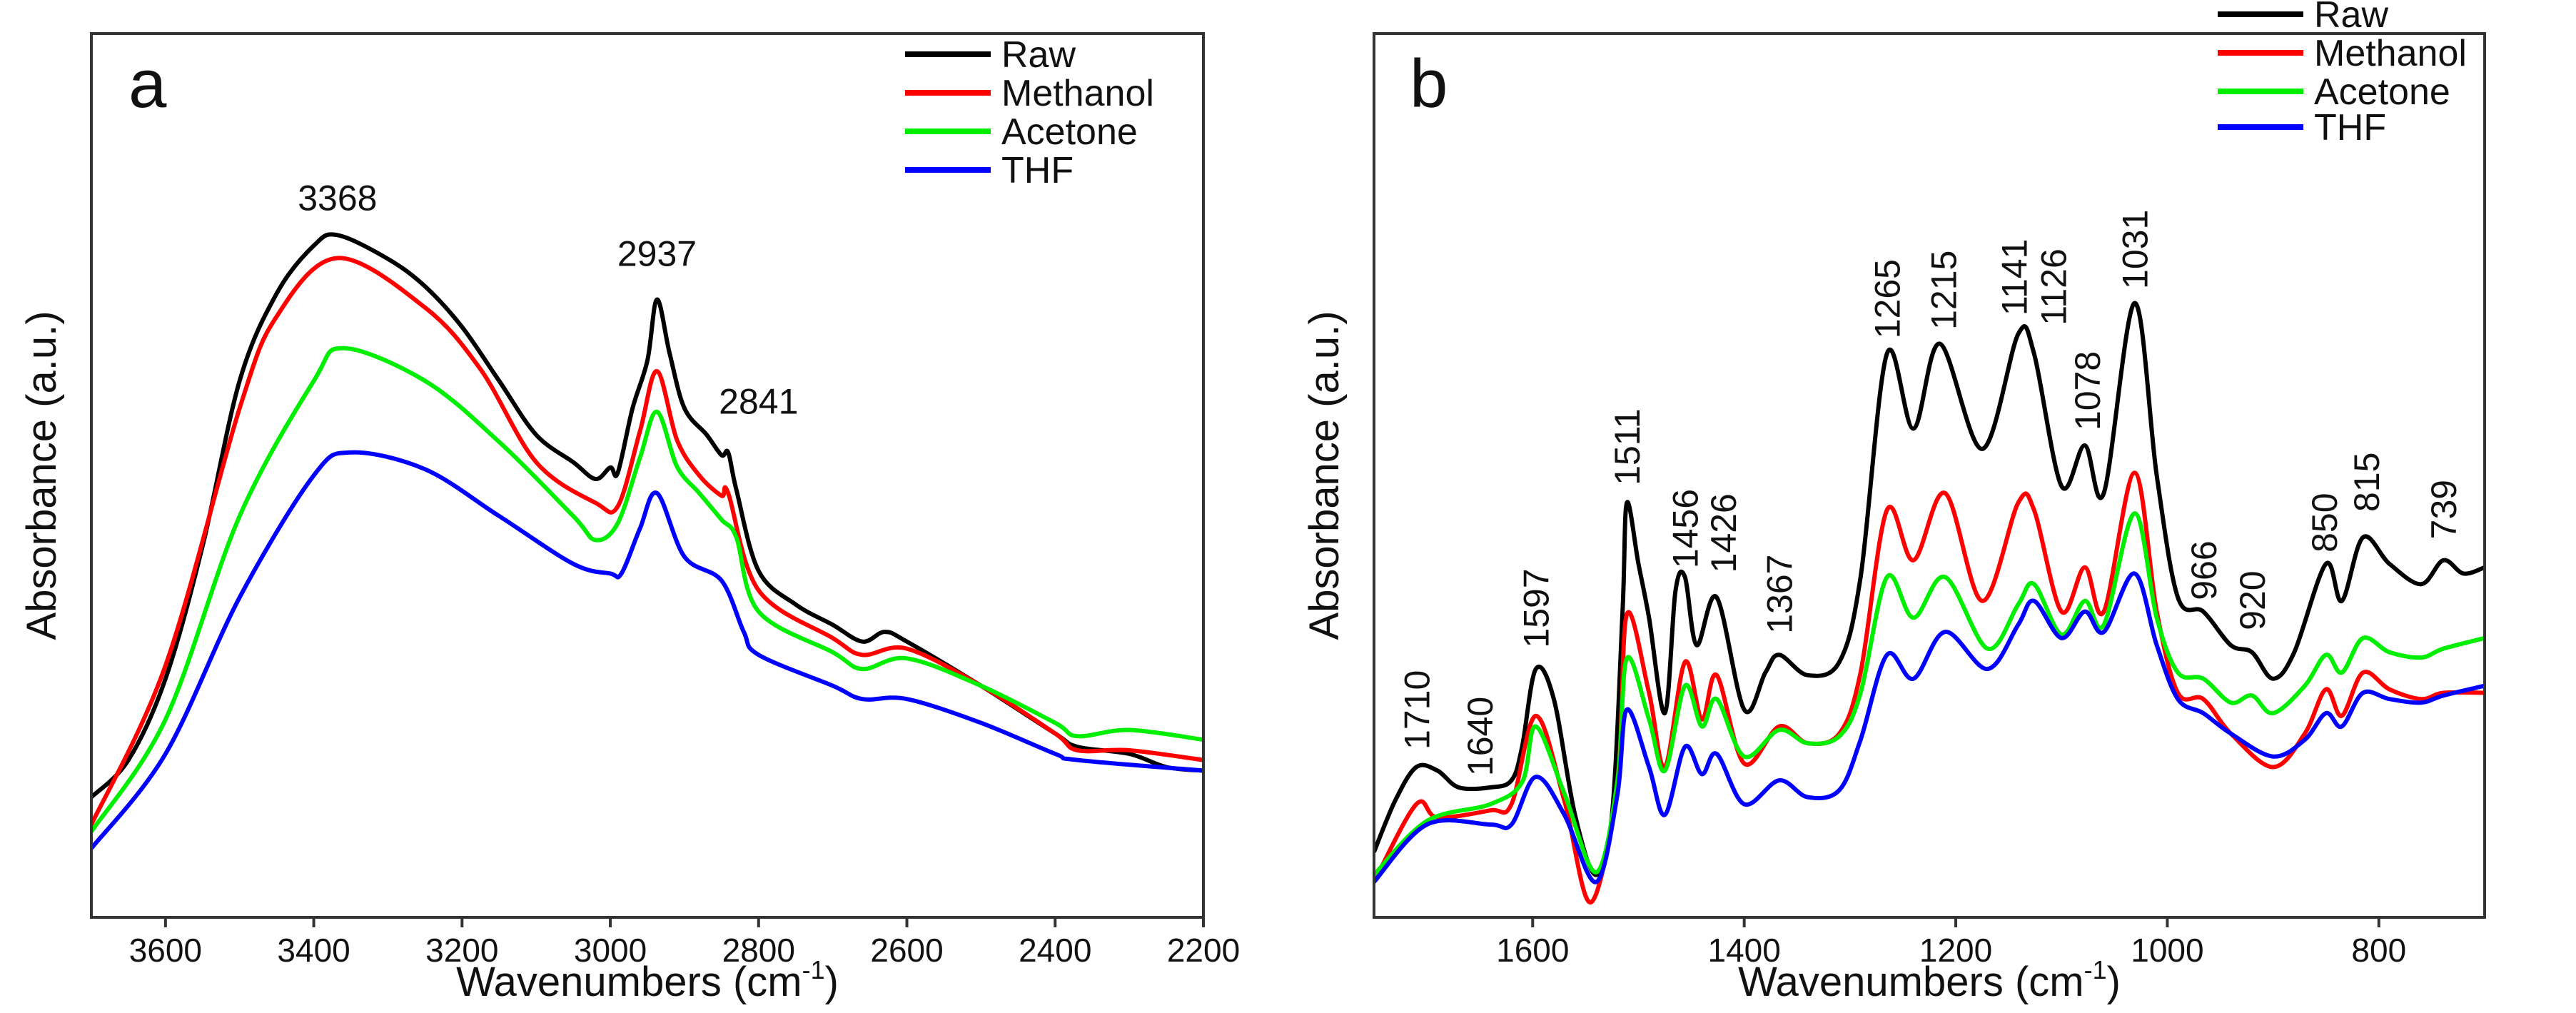  I want to click on panel-letter: a, so click(147, 84).